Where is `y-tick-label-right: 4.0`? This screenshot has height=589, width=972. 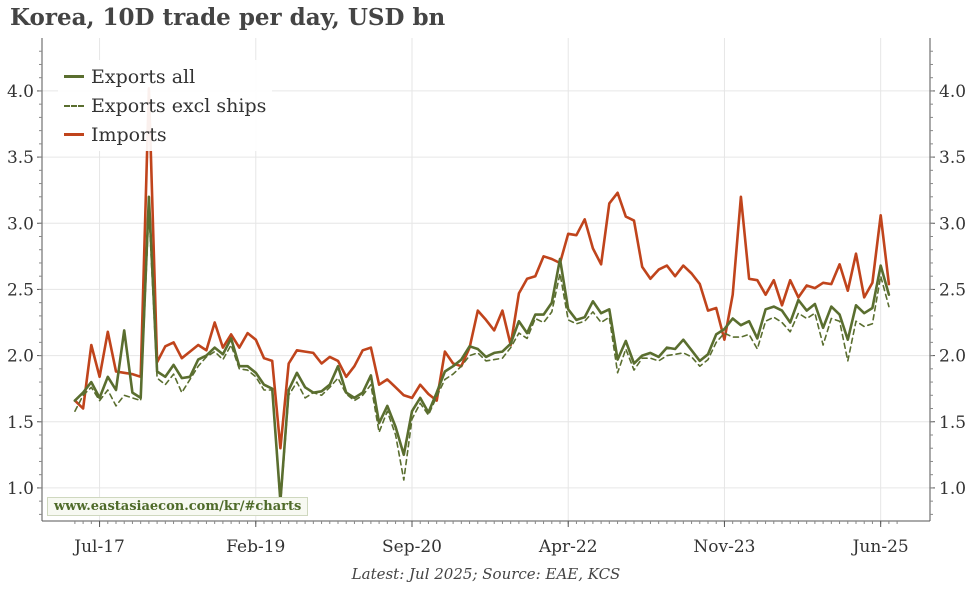
y-tick-label-right: 4.0 is located at coordinates (952, 92).